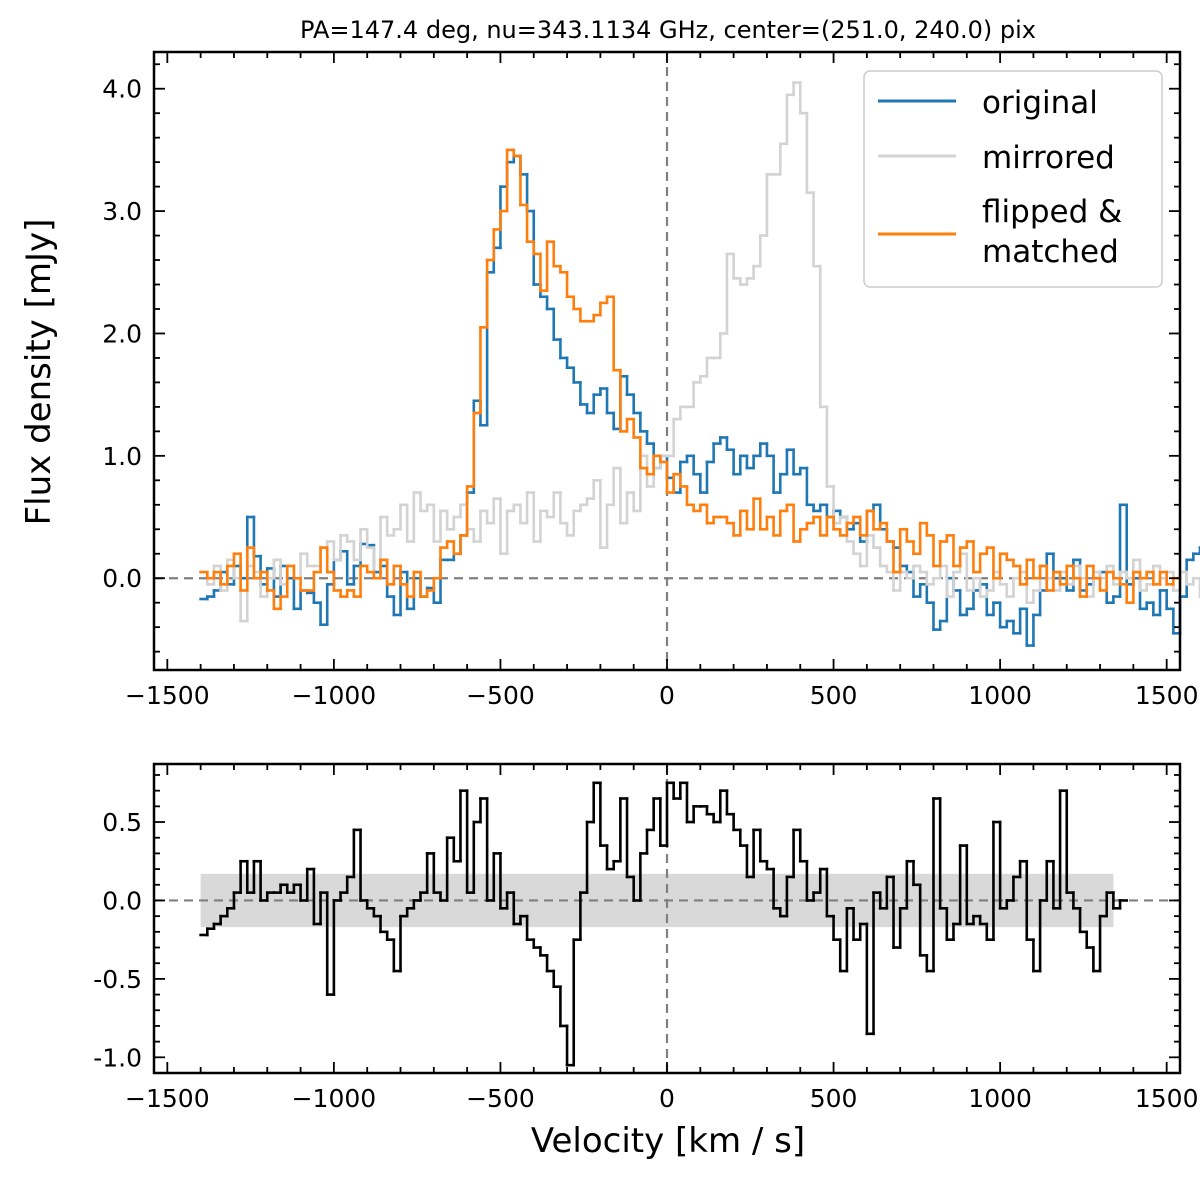  Describe the element at coordinates (122, 333) in the screenshot. I see `y-tick-label: 2.0` at that location.